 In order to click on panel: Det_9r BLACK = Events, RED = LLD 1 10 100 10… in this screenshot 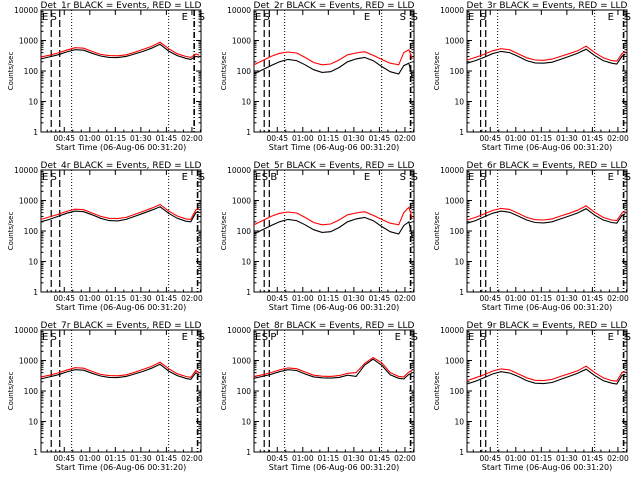, I will do `click(532, 396)`.